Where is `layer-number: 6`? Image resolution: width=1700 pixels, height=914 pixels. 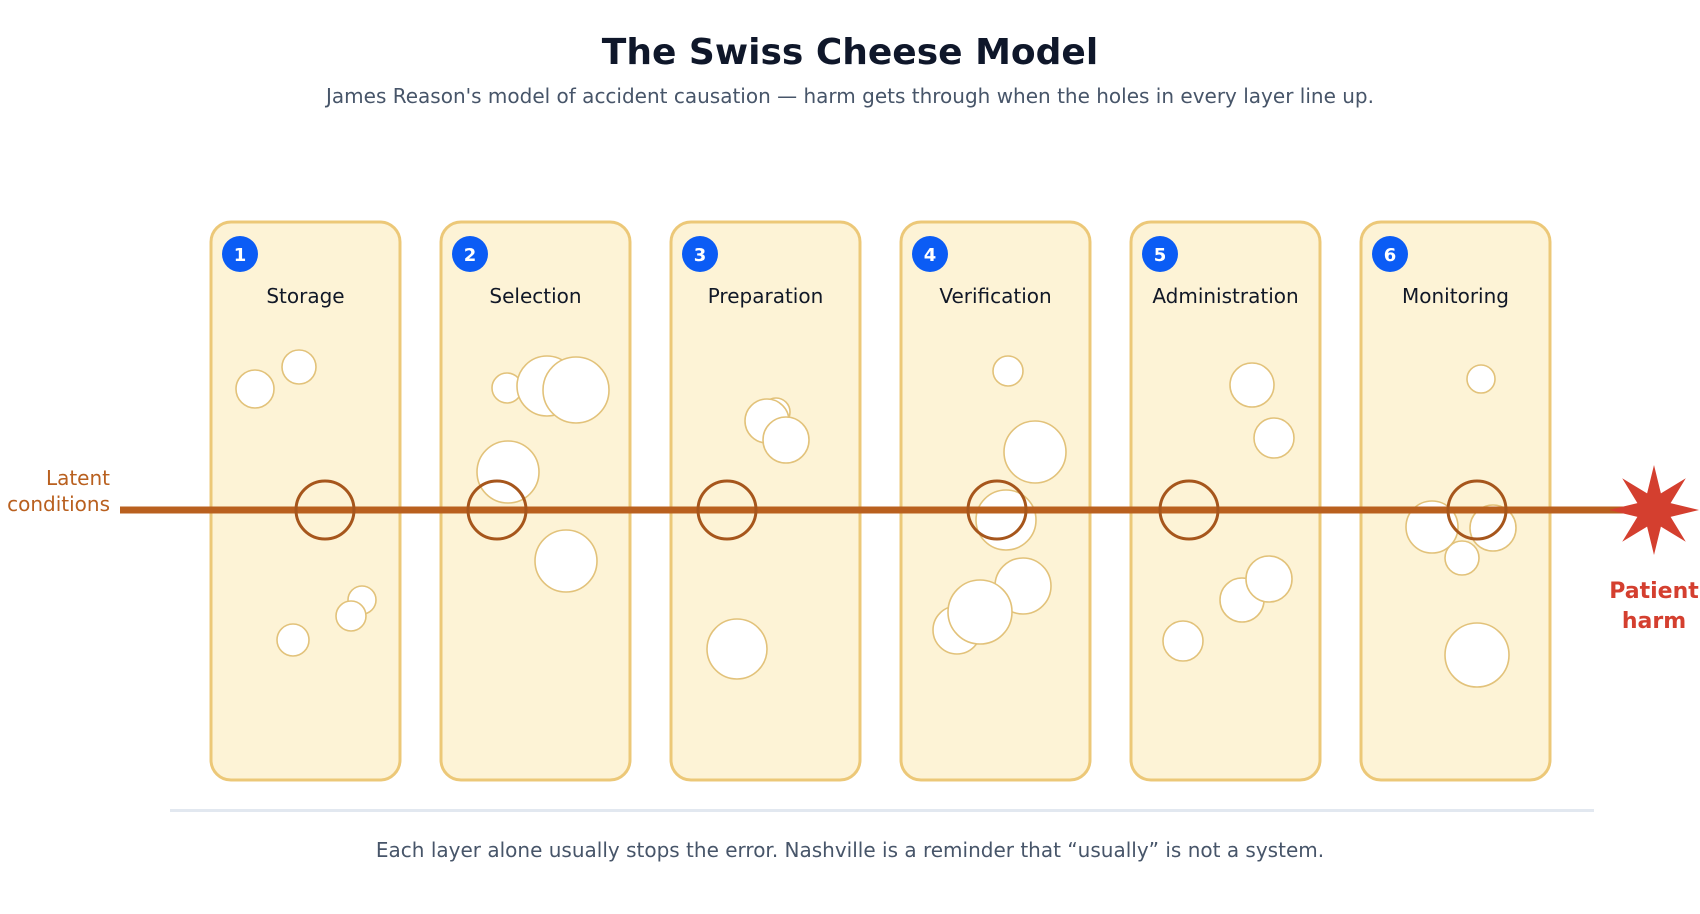
layer-number: 6 is located at coordinates (1390, 255).